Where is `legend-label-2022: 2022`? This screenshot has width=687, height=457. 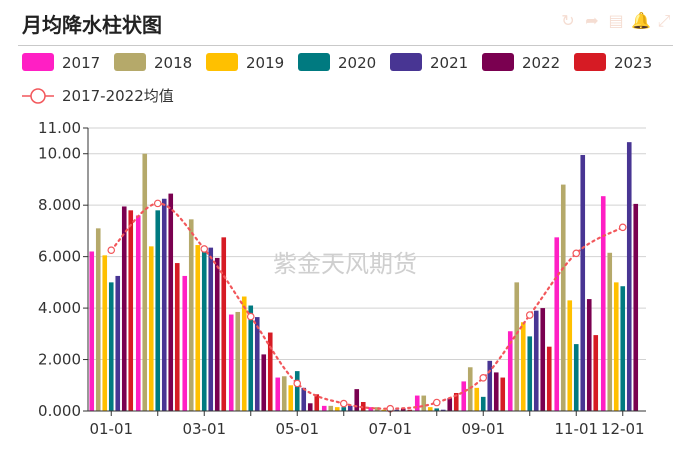 legend-label-2022: 2022 is located at coordinates (541, 63).